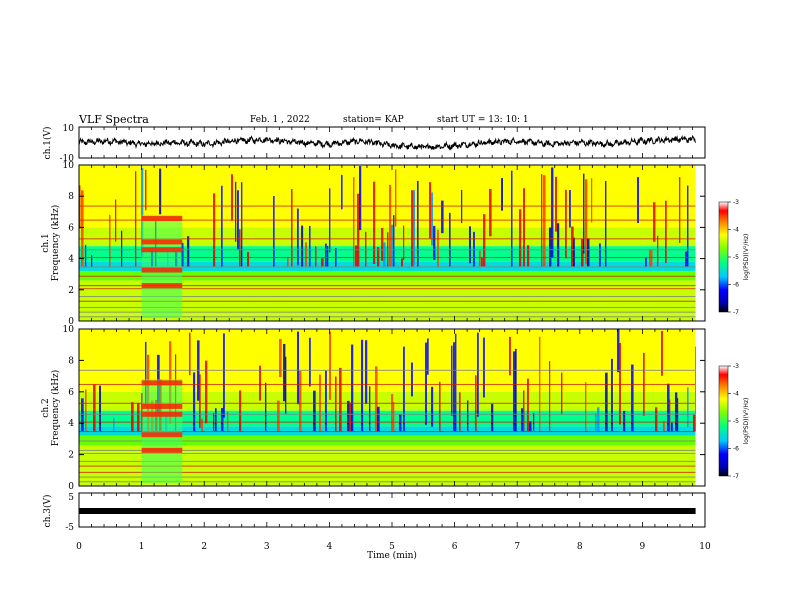 The height and width of the screenshot is (612, 792). Describe the element at coordinates (69, 528) in the screenshot. I see `ch3-ytick-bottom: -5` at that location.